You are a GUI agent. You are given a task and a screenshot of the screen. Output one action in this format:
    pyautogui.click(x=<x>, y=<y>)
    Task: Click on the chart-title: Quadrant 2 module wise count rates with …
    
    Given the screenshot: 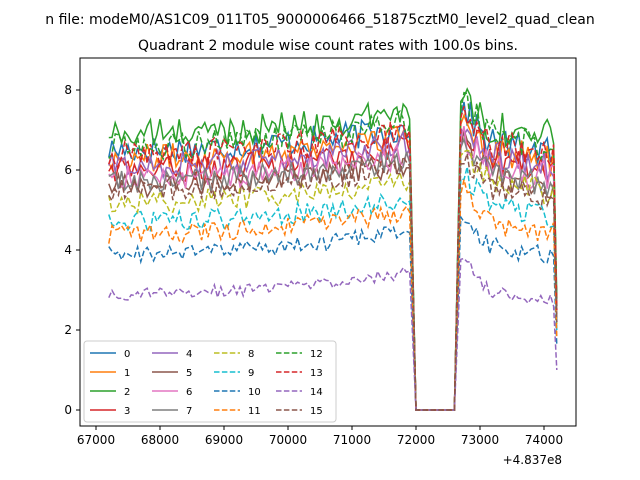 What is the action you would take?
    pyautogui.click(x=328, y=46)
    